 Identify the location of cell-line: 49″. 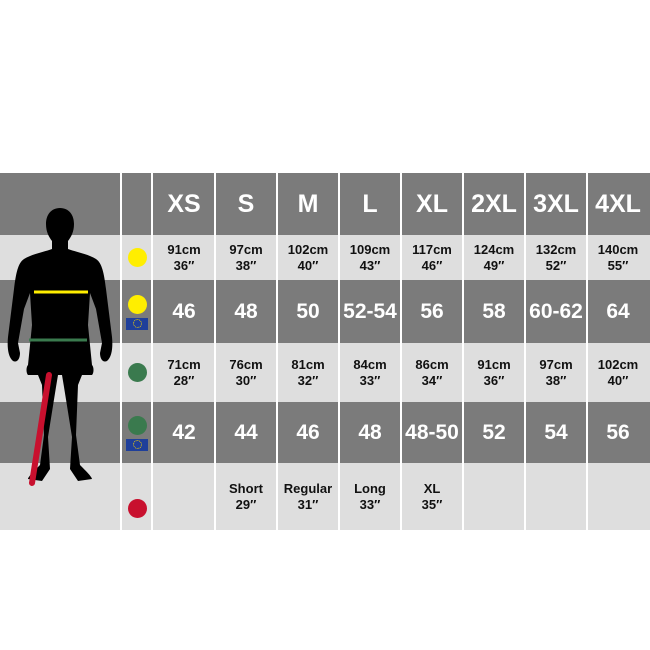
(494, 265).